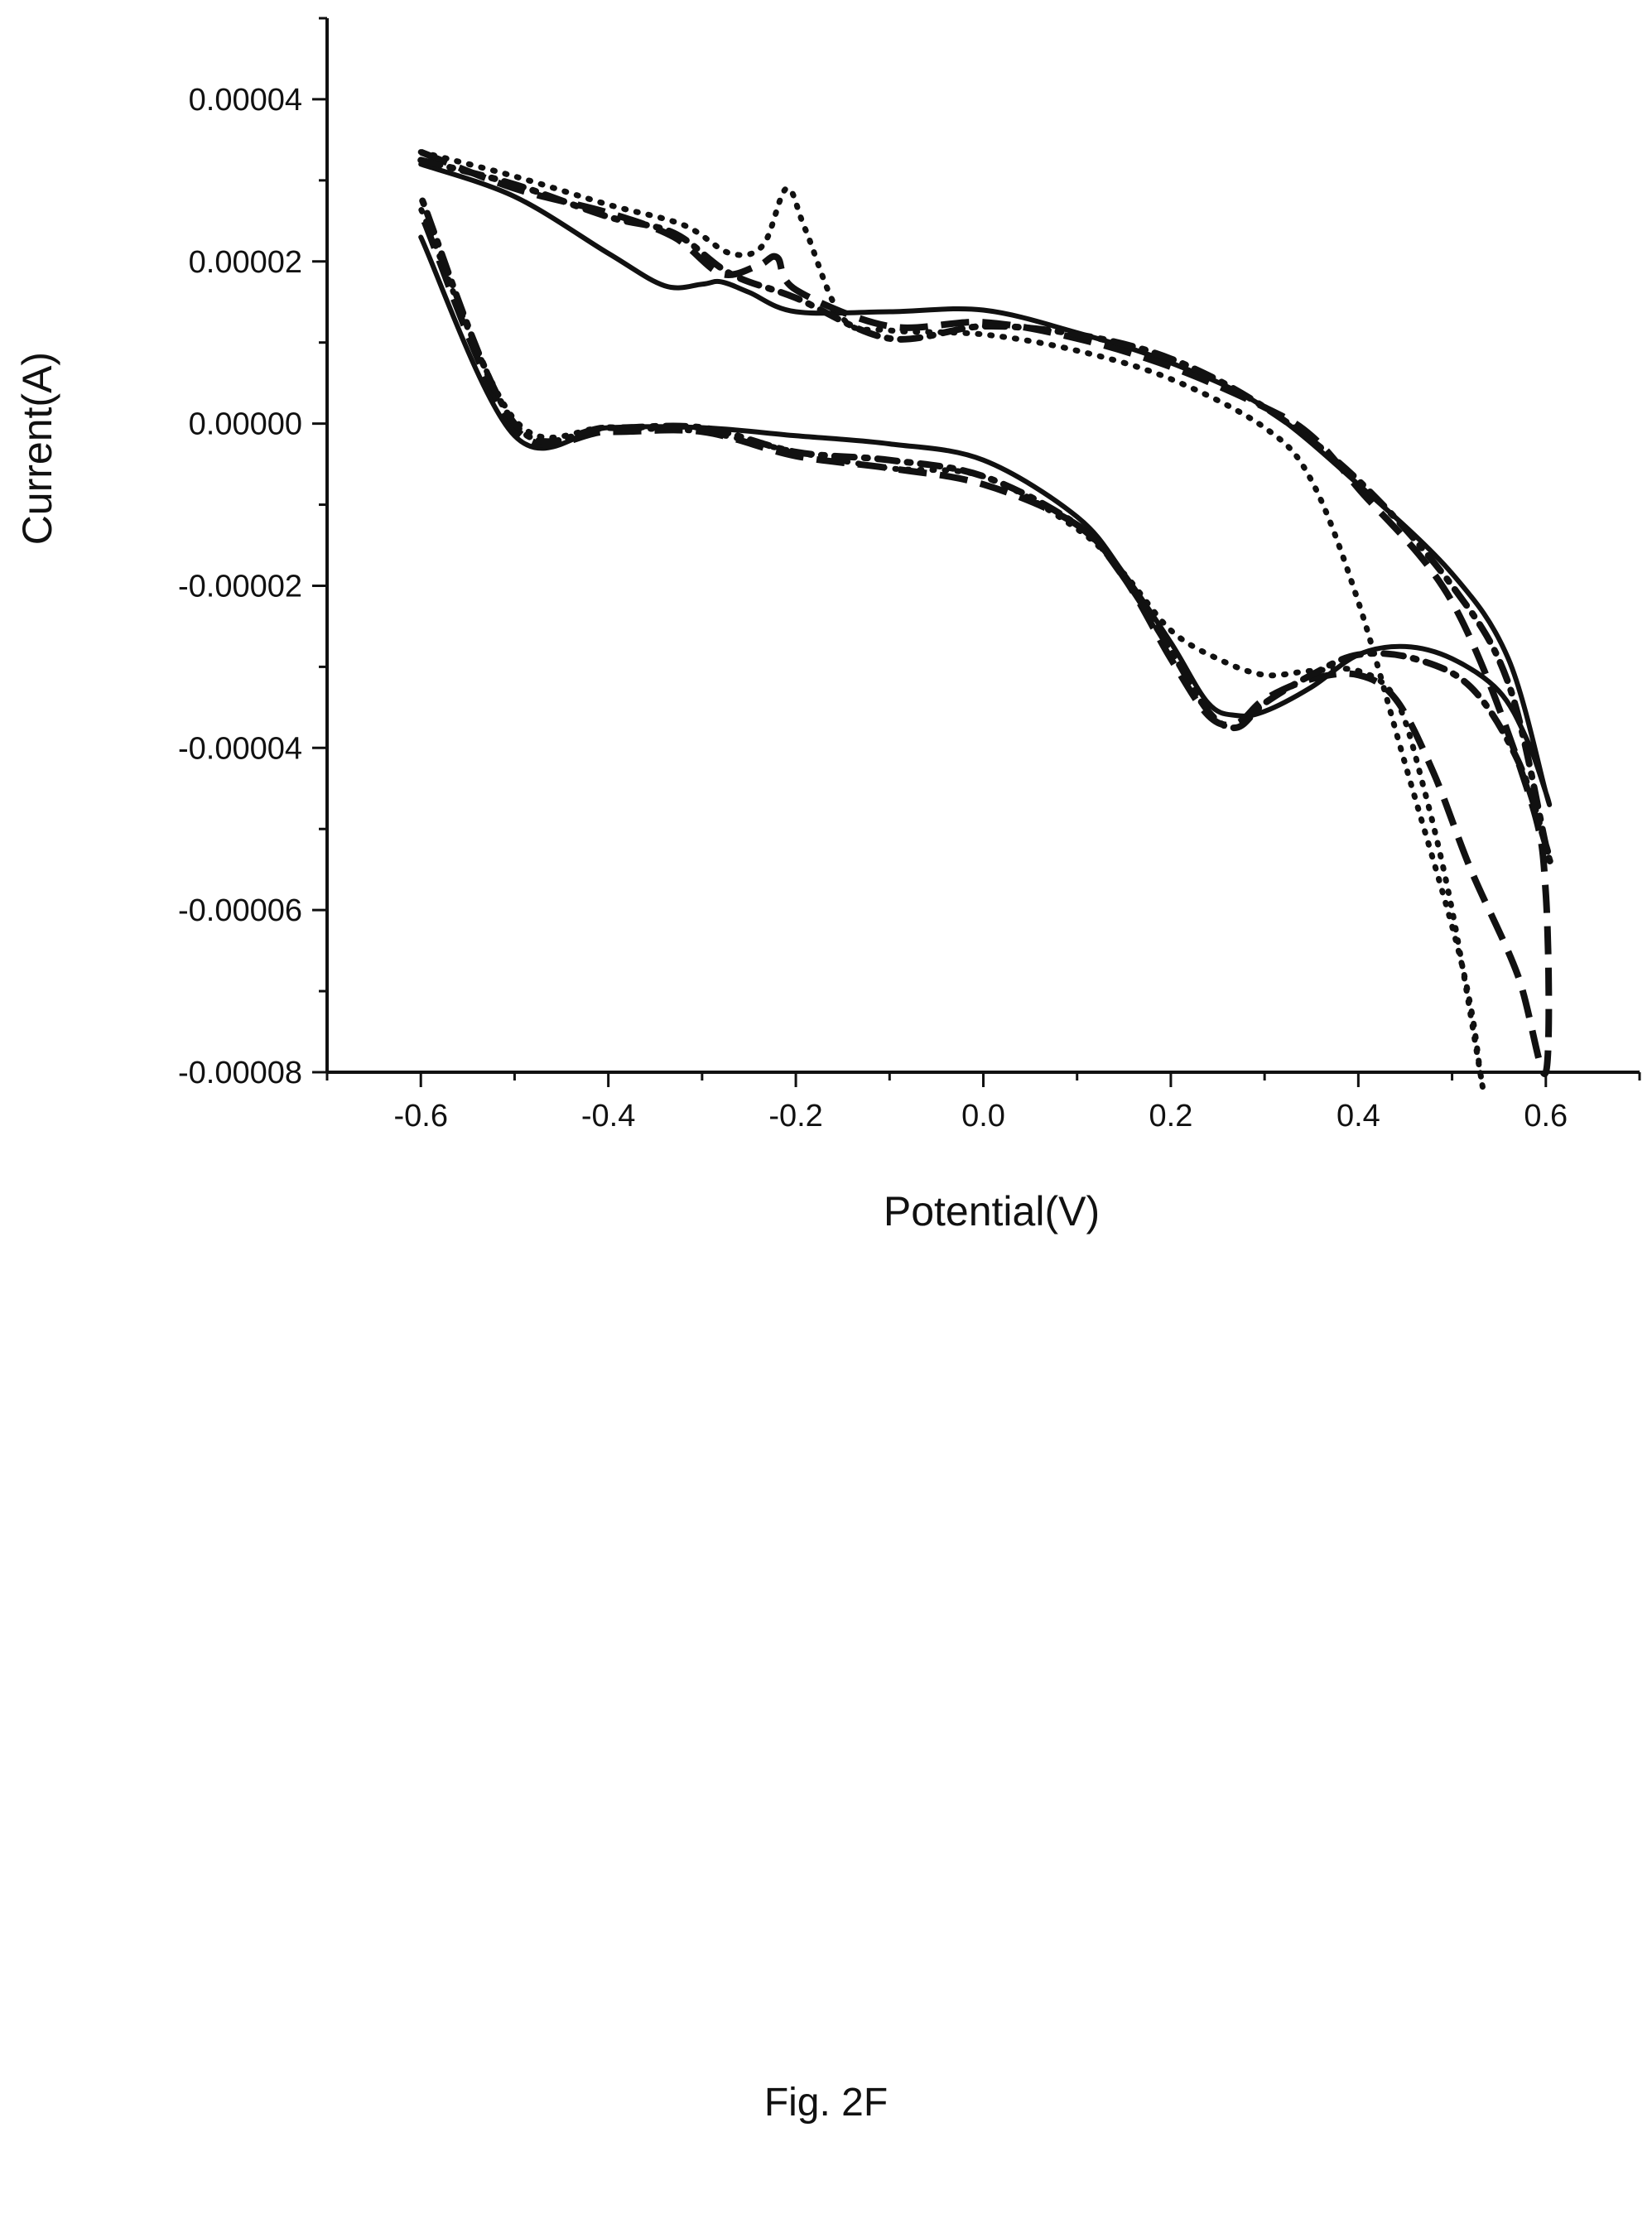  What do you see at coordinates (420, 1116) in the screenshot?
I see `x-tick-label: -0.6` at bounding box center [420, 1116].